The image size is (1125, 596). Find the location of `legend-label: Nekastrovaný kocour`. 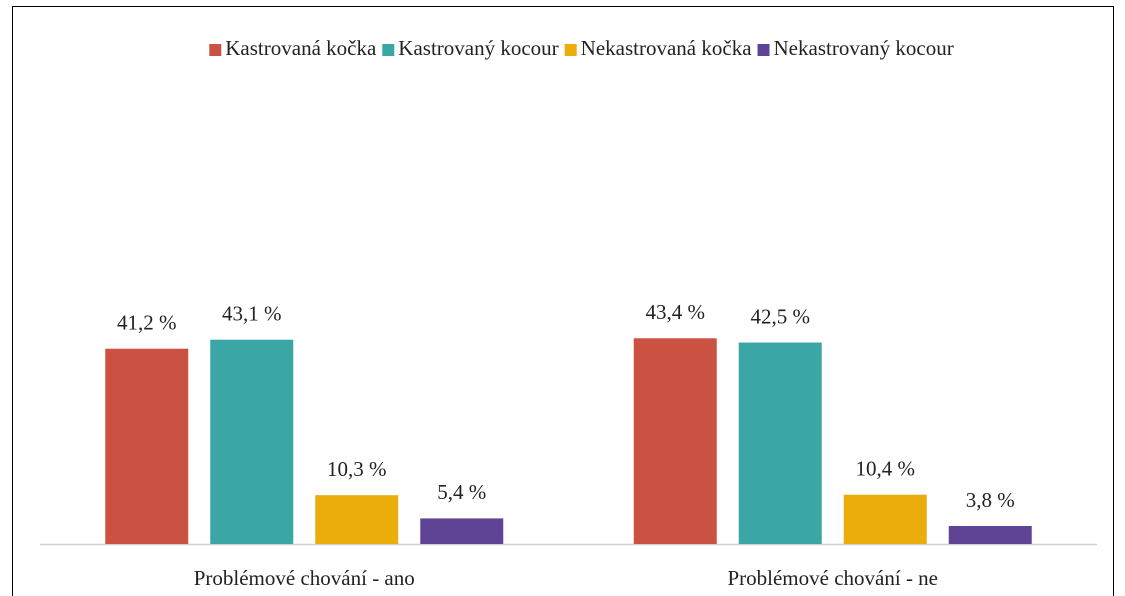

legend-label: Nekastrovaný kocour is located at coordinates (864, 48).